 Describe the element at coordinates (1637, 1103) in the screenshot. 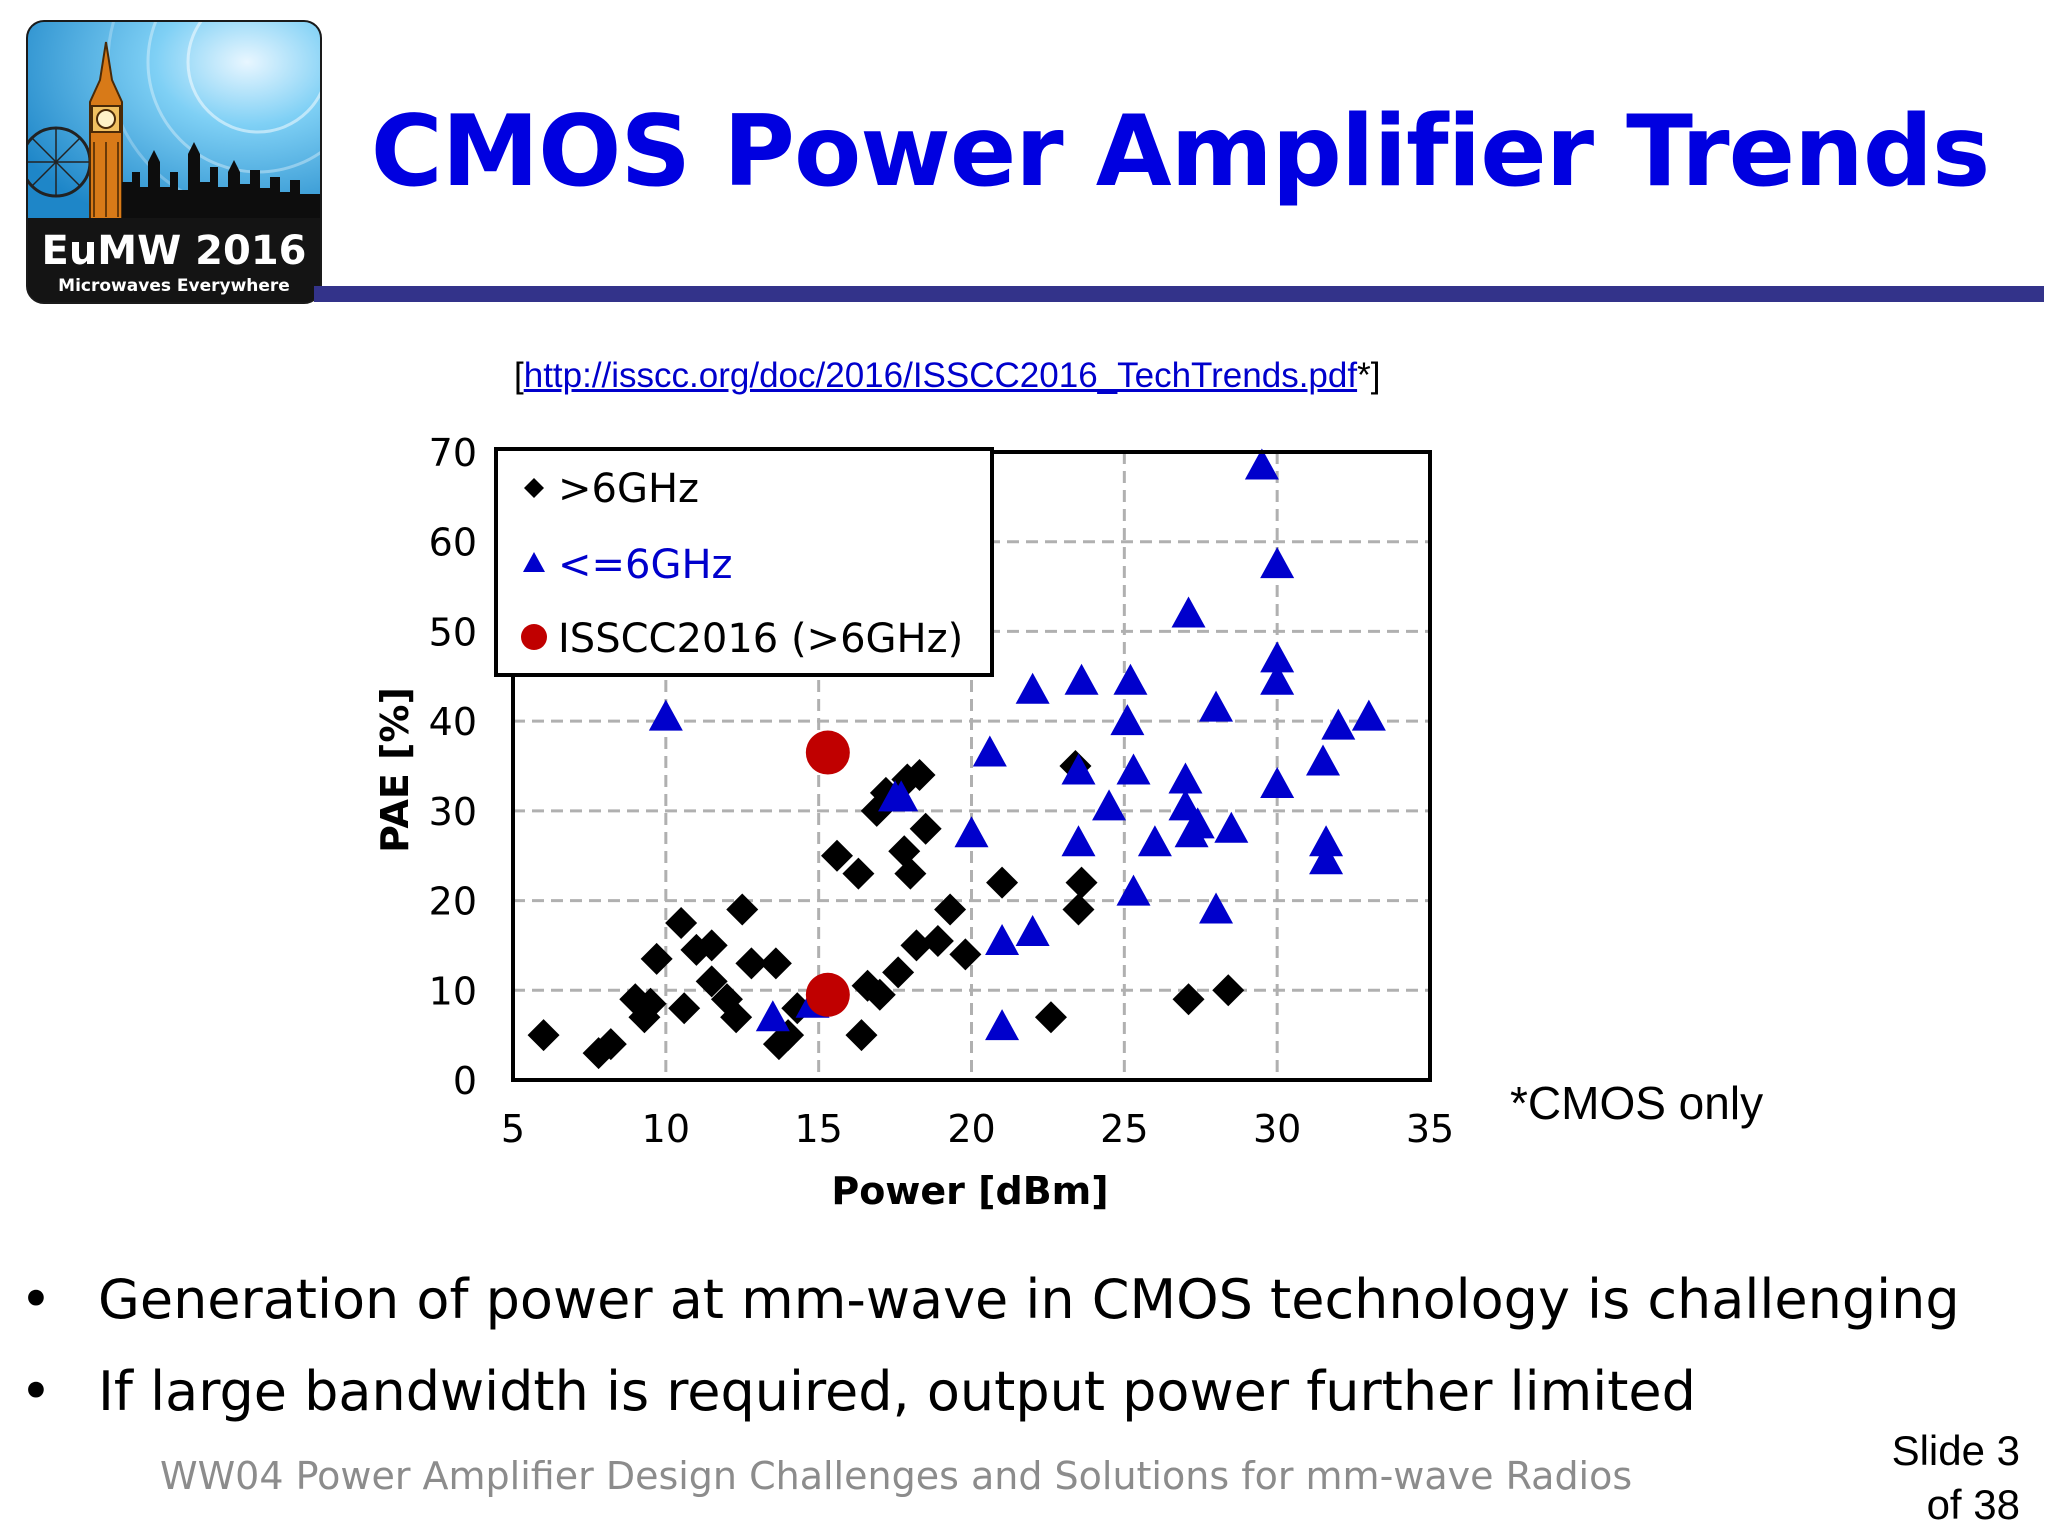

I see `cmos-only-footnote: *CMOS only` at that location.